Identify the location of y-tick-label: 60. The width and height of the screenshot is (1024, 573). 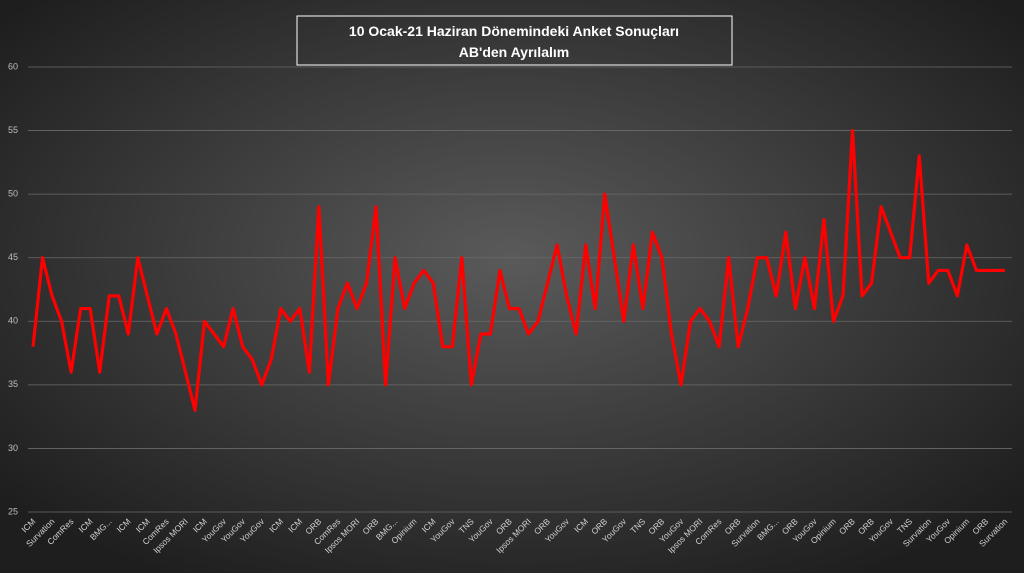
(13, 66).